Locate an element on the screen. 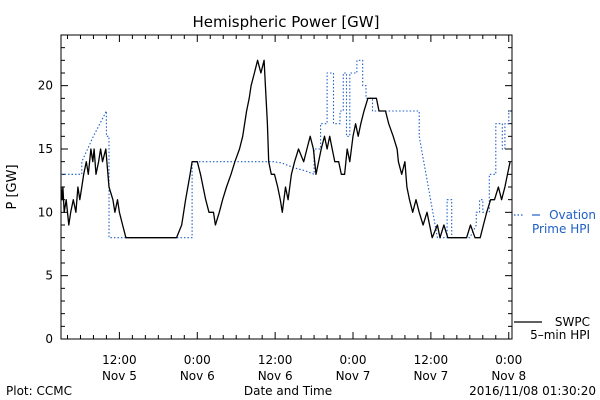 The image size is (600, 400). y-axis-label: P [GW] is located at coordinates (12, 186).